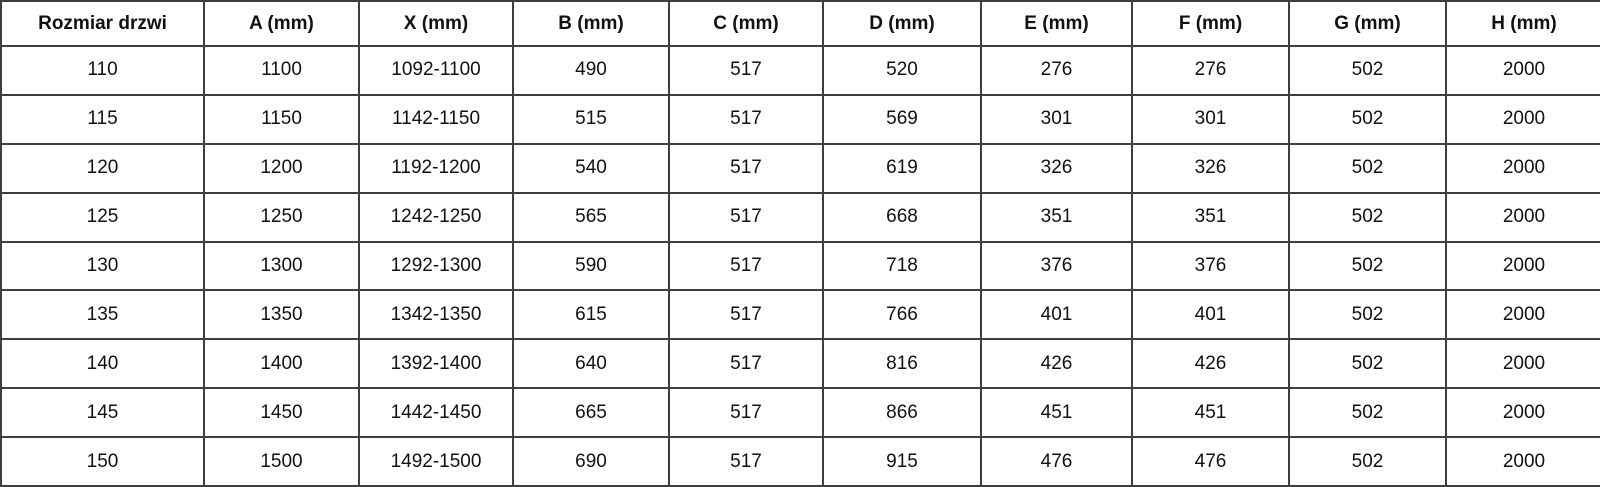  Describe the element at coordinates (102, 119) in the screenshot. I see `table-cell: 115` at that location.